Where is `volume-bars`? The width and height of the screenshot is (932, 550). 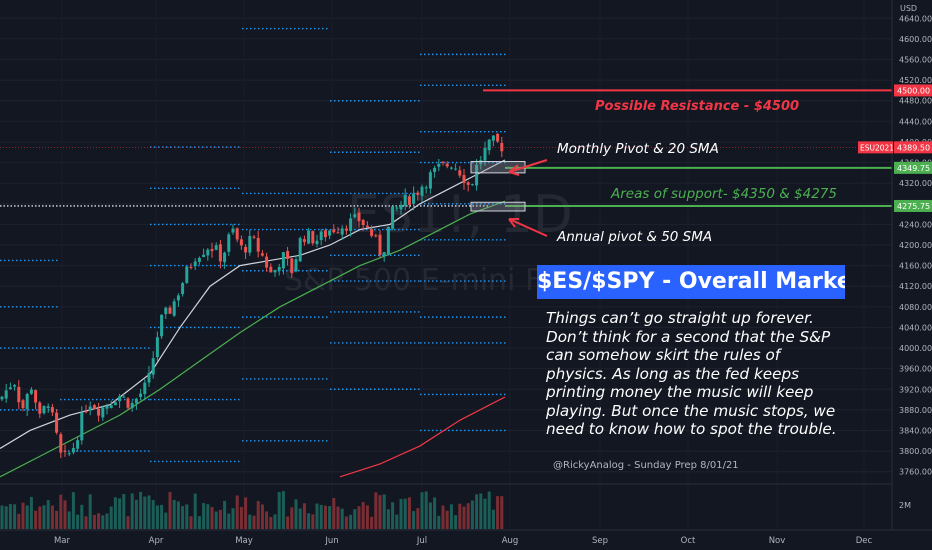 volume-bars is located at coordinates (252, 510).